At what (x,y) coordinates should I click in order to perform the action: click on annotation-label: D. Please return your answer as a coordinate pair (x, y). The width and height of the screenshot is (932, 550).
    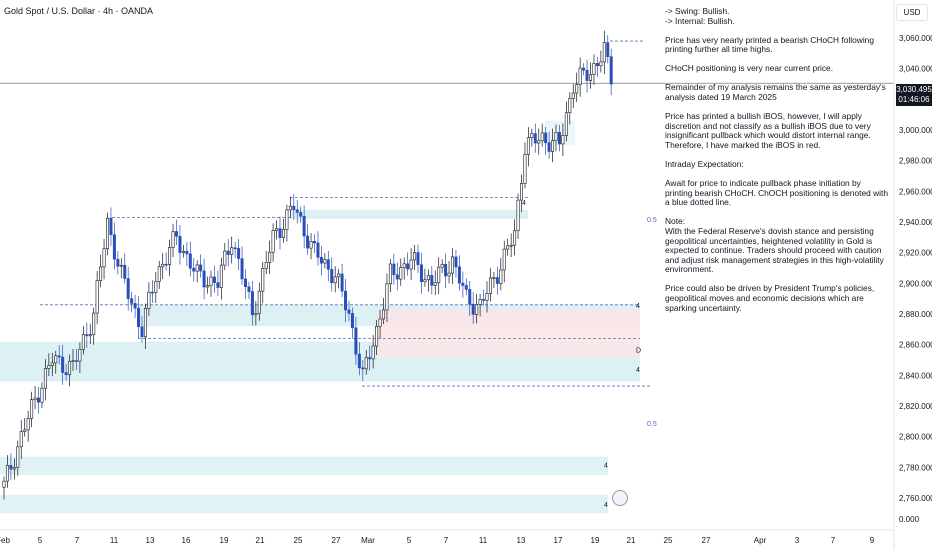
    Looking at the image, I should click on (638, 350).